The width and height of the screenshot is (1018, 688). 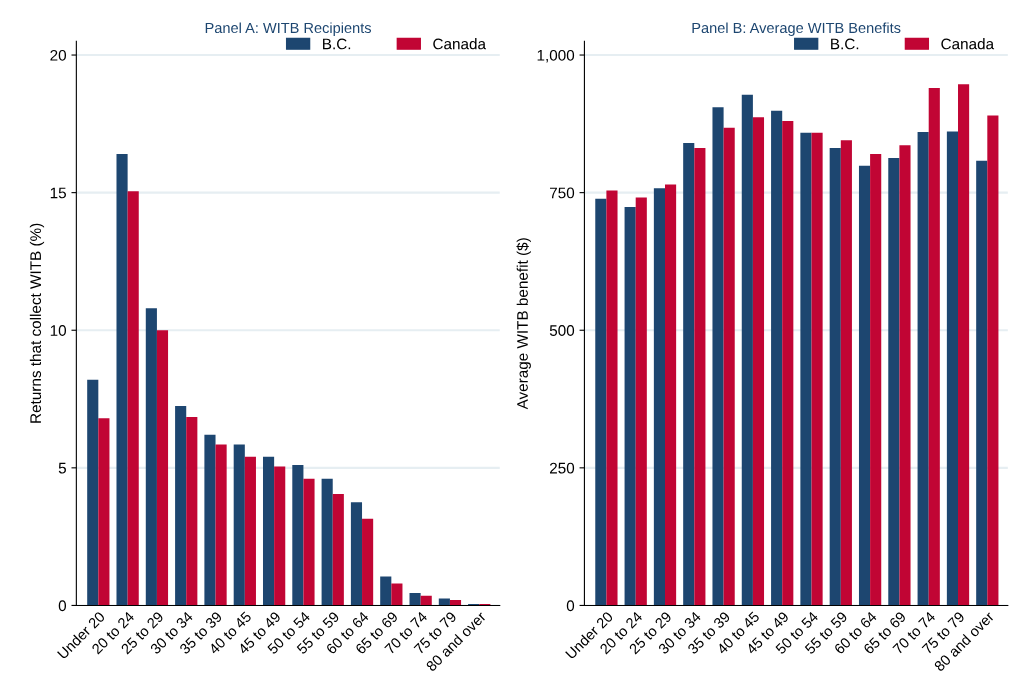 I want to click on y-tick-label: 250, so click(x=562, y=468).